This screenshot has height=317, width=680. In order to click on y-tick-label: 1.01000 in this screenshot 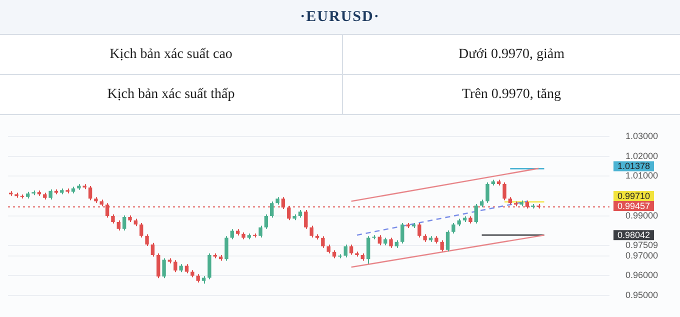, I will do `click(641, 175)`.